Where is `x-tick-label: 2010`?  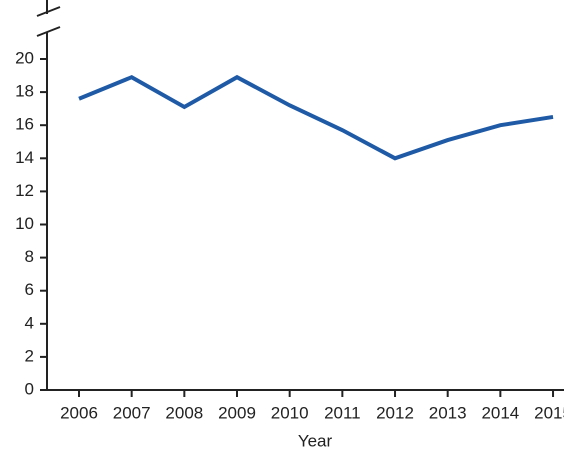 x-tick-label: 2010 is located at coordinates (290, 412).